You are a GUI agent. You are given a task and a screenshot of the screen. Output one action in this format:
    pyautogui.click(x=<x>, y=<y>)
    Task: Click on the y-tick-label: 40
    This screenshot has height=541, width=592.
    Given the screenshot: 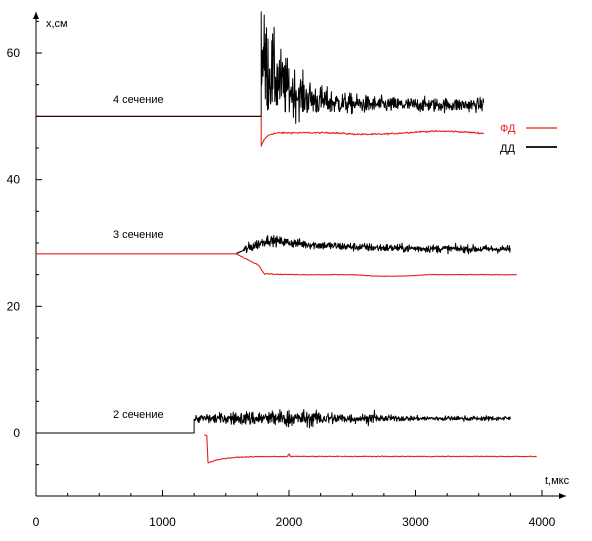 What is the action you would take?
    pyautogui.click(x=14, y=180)
    